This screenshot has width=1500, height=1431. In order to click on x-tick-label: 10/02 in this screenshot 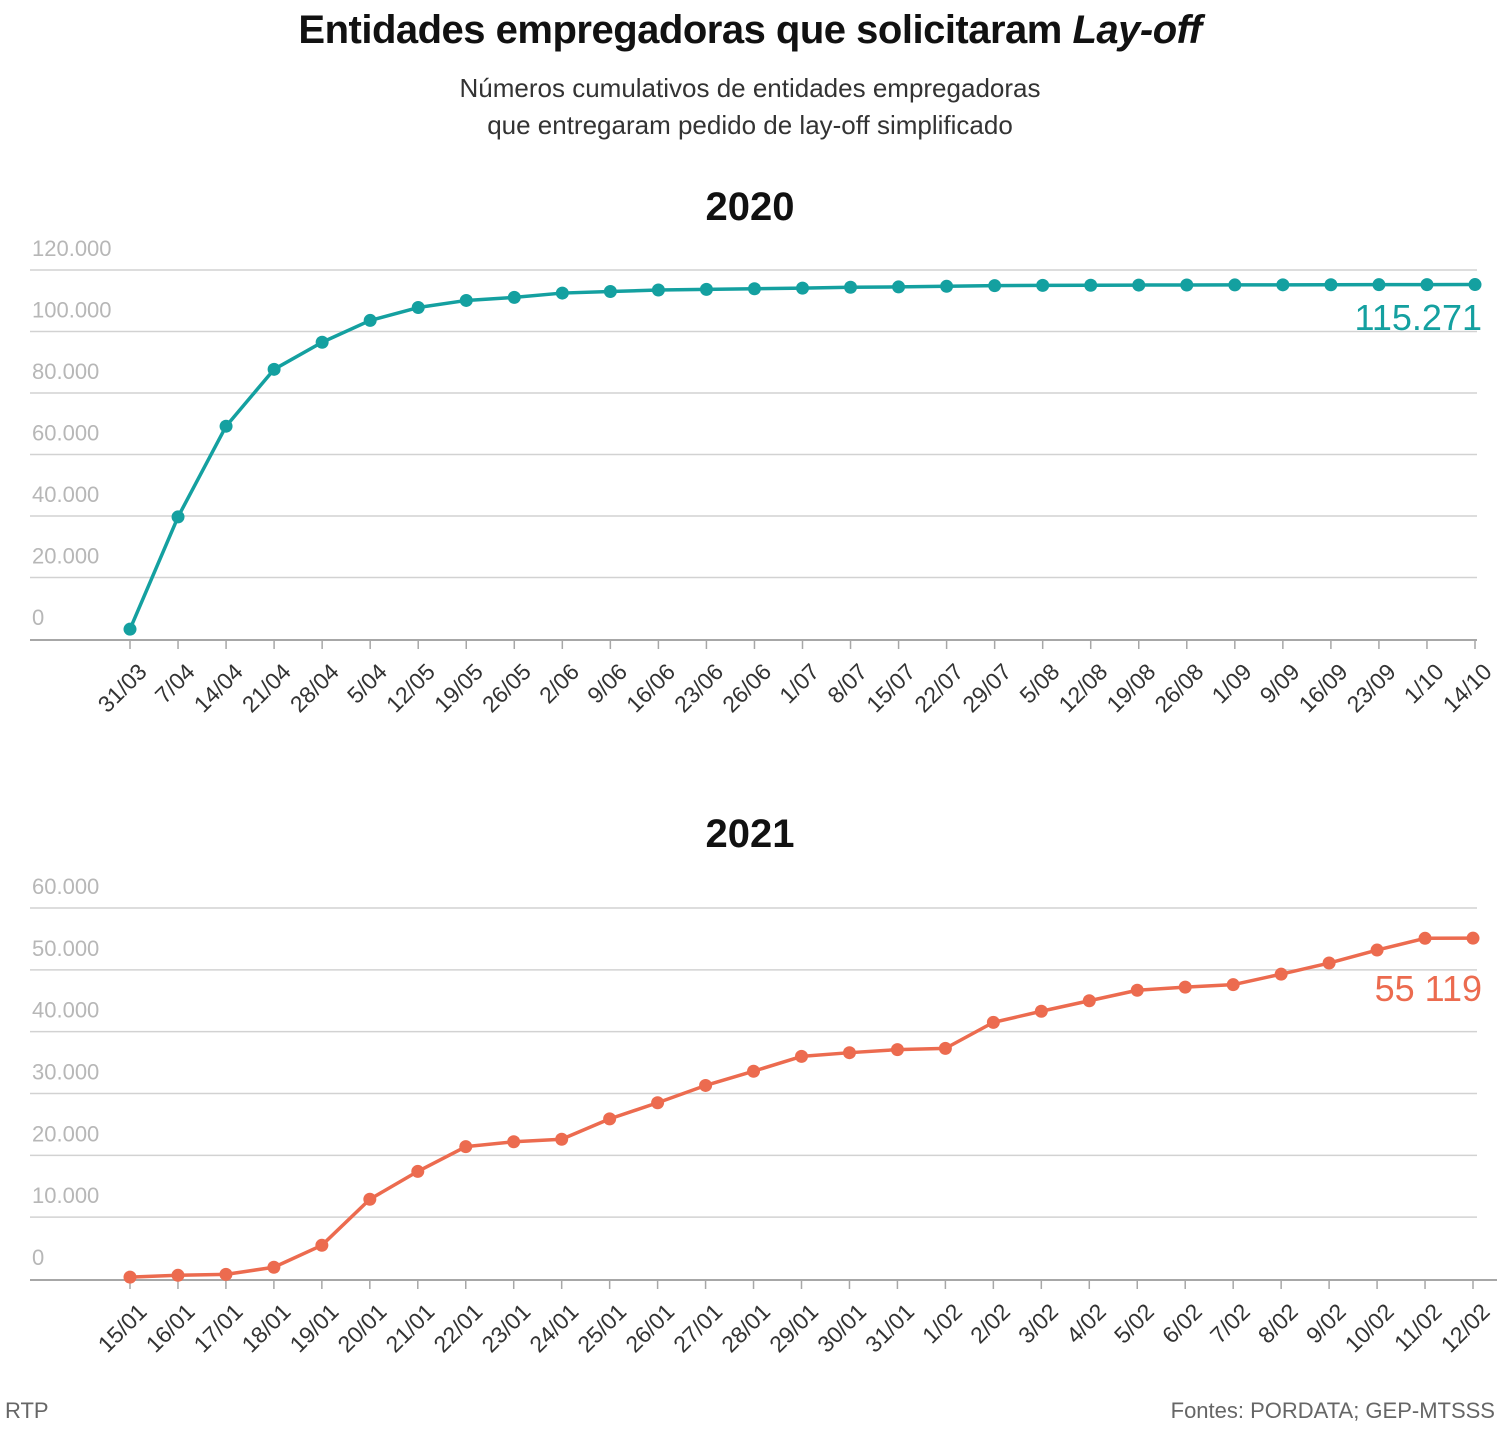, I will do `click(1369, 1327)`.